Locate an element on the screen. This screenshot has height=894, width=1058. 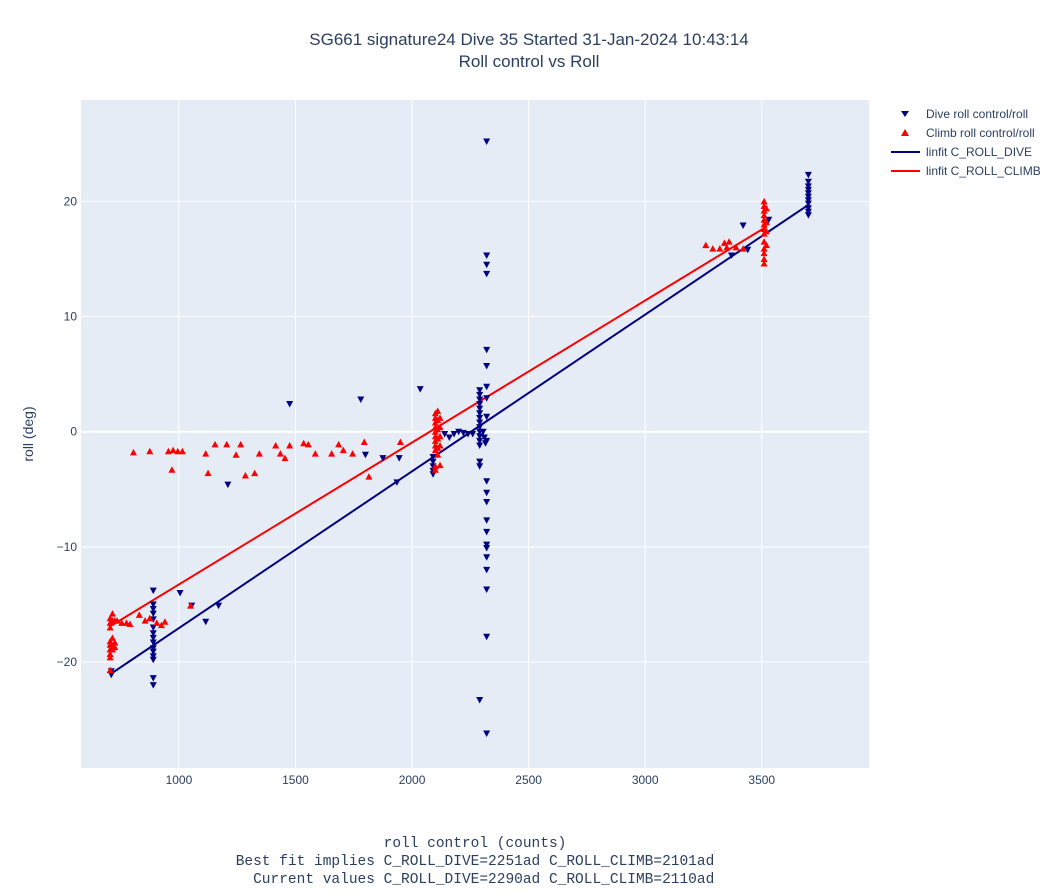
triangle-down-icon is located at coordinates (905, 113).